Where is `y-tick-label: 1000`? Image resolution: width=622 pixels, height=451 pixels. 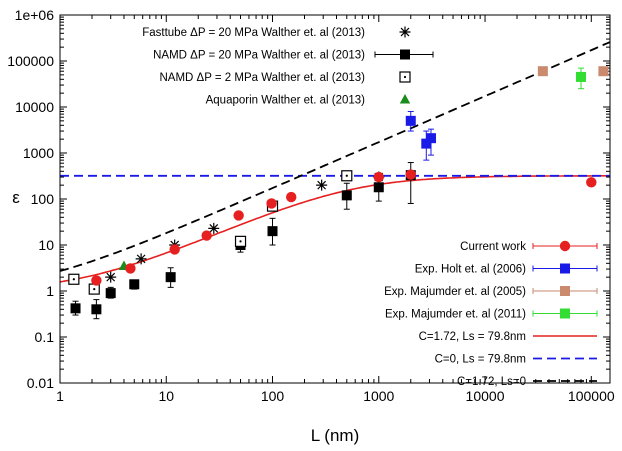 y-tick-label: 1000 is located at coordinates (38, 153).